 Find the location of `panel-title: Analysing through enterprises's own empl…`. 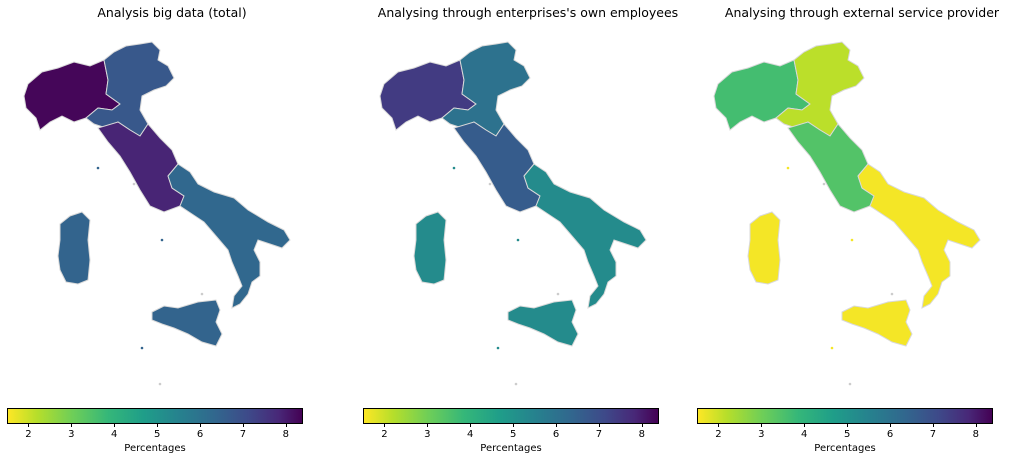

panel-title: Analysing through enterprises's own empl… is located at coordinates (528, 12).